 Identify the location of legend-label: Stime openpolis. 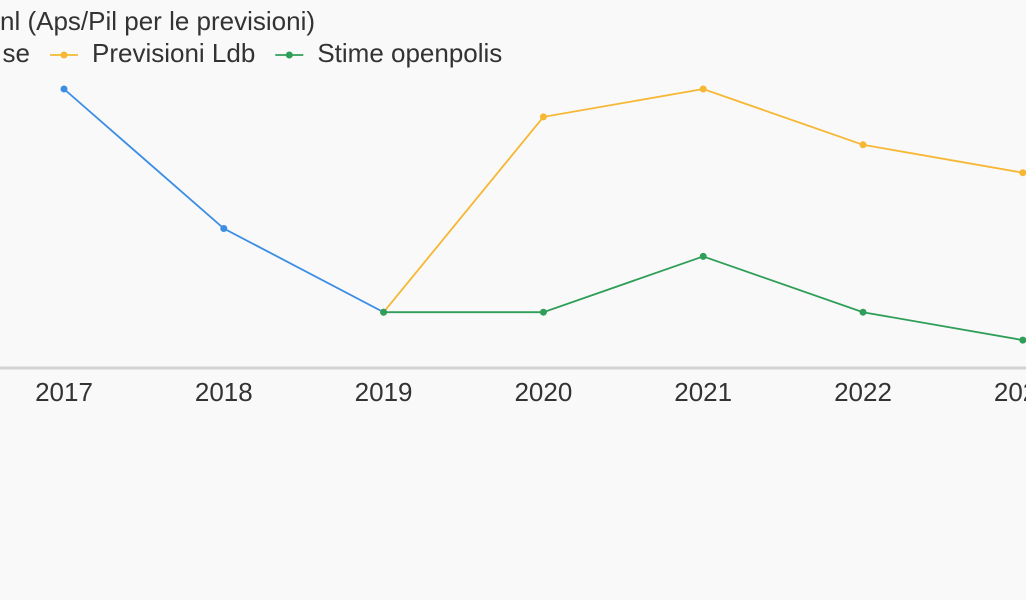
(409, 53).